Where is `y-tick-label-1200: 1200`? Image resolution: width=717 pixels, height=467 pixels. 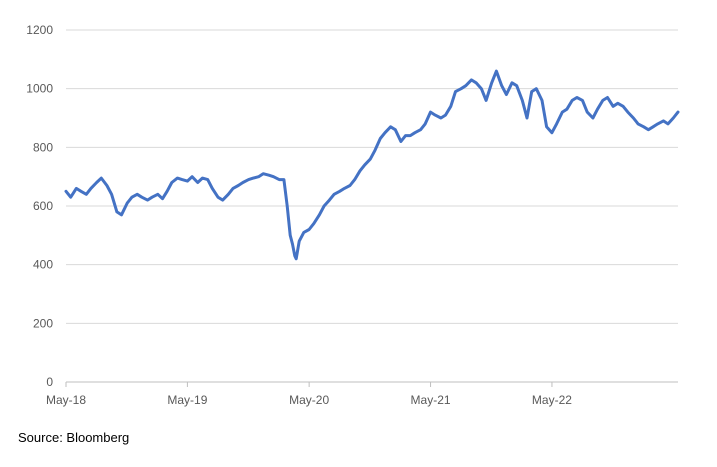 y-tick-label-1200: 1200 is located at coordinates (39, 30).